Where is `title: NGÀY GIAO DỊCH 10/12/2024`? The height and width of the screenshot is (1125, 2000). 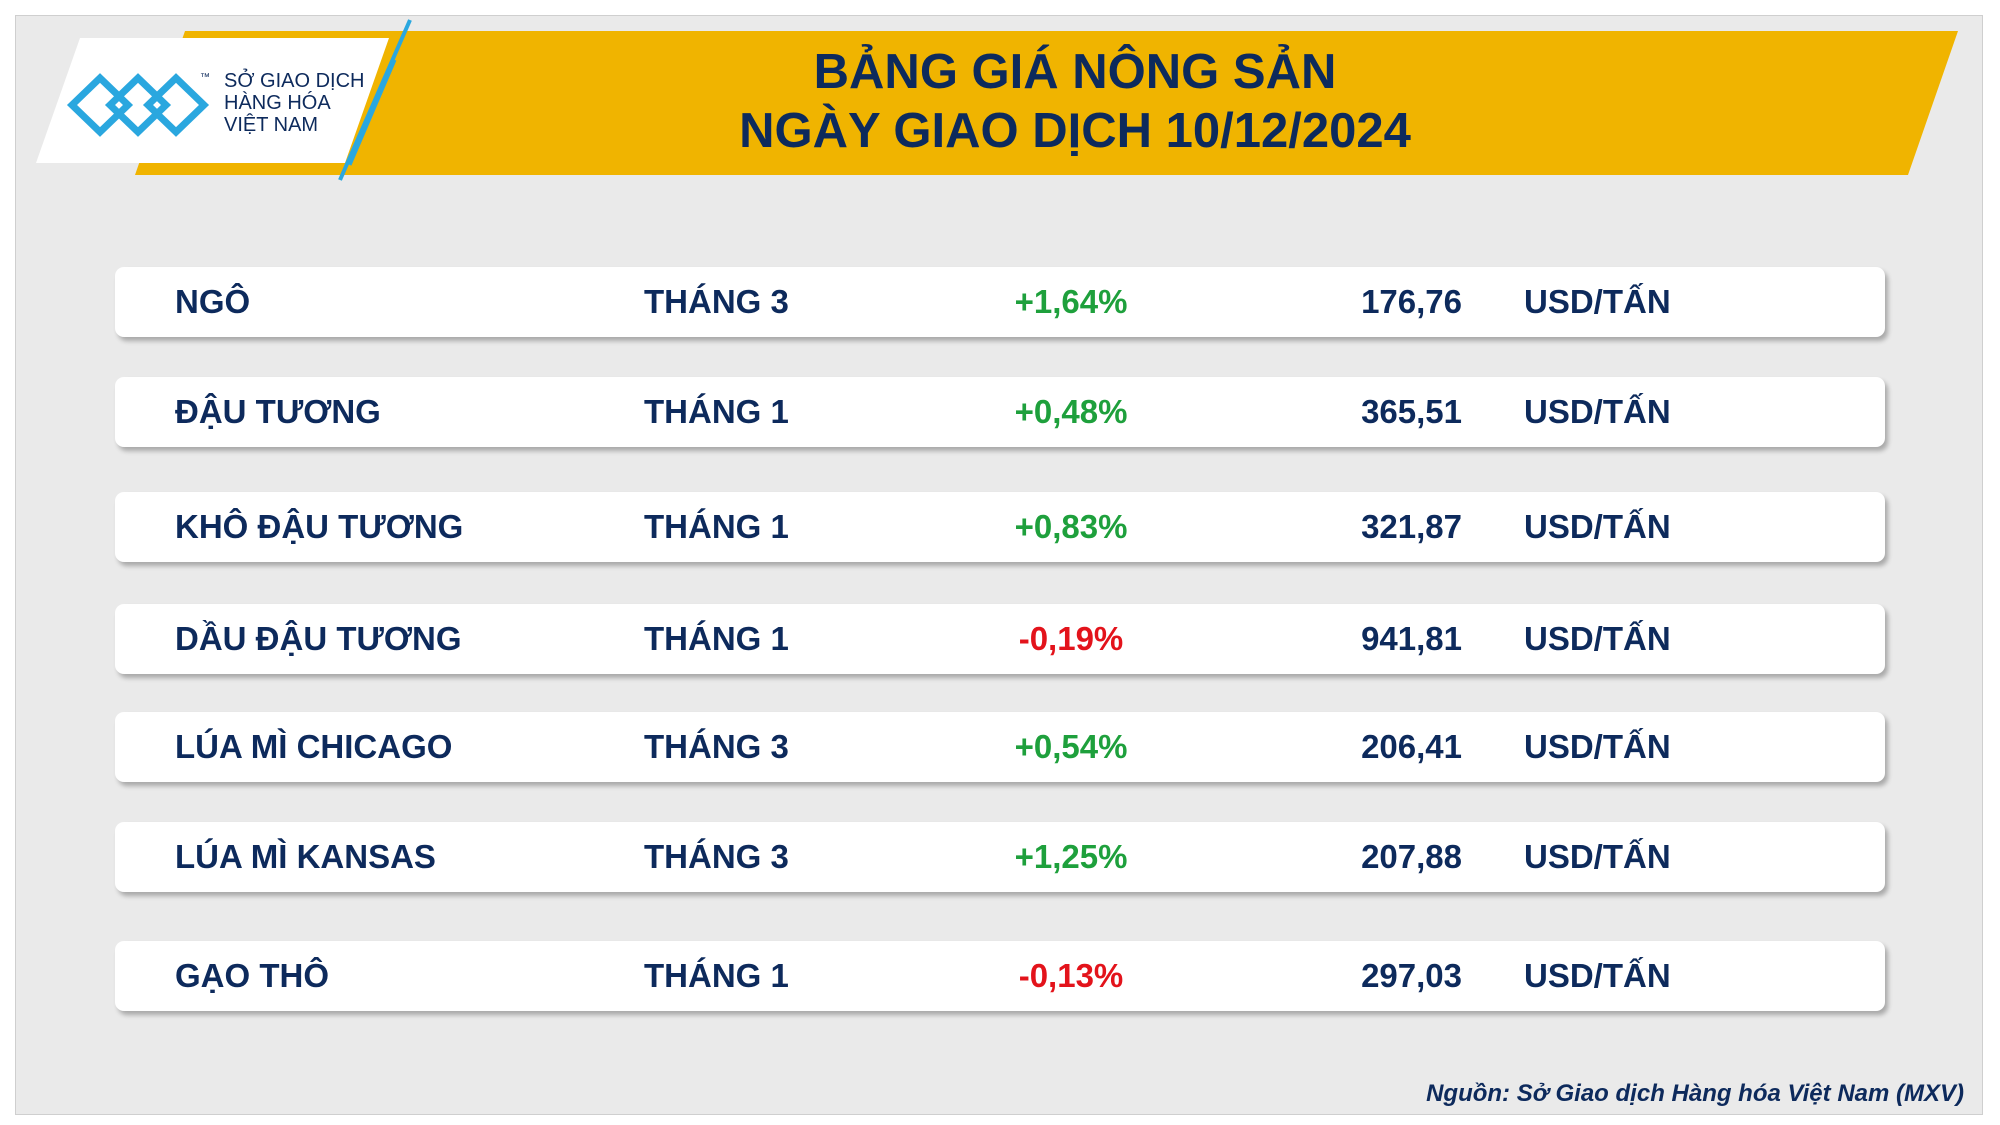 title: NGÀY GIAO DỊCH 10/12/2024 is located at coordinates (1075, 131).